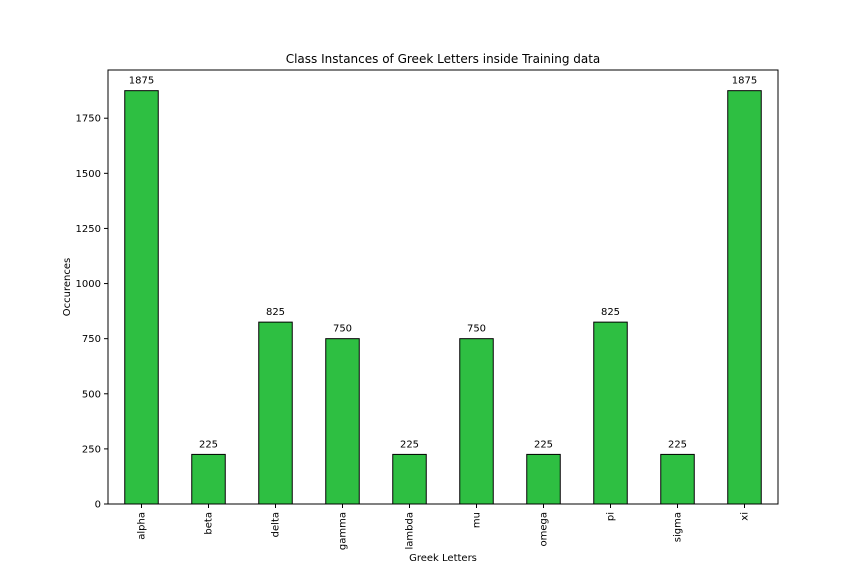 The image size is (864, 576). I want to click on y-tick-label-1000: 1000, so click(88, 284).